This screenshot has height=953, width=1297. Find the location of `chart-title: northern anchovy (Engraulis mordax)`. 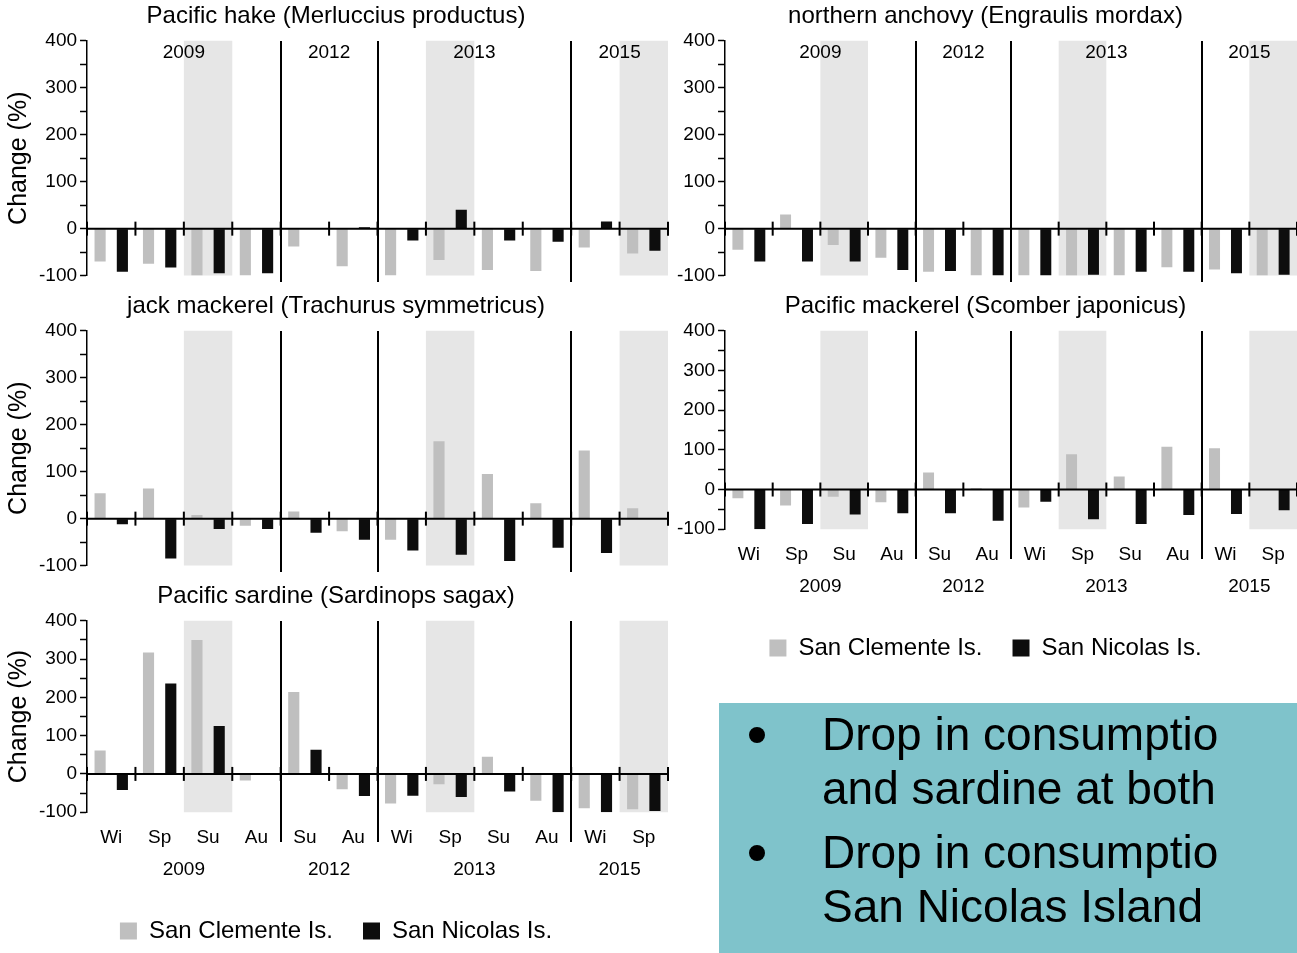

chart-title: northern anchovy (Engraulis mordax) is located at coordinates (985, 15).